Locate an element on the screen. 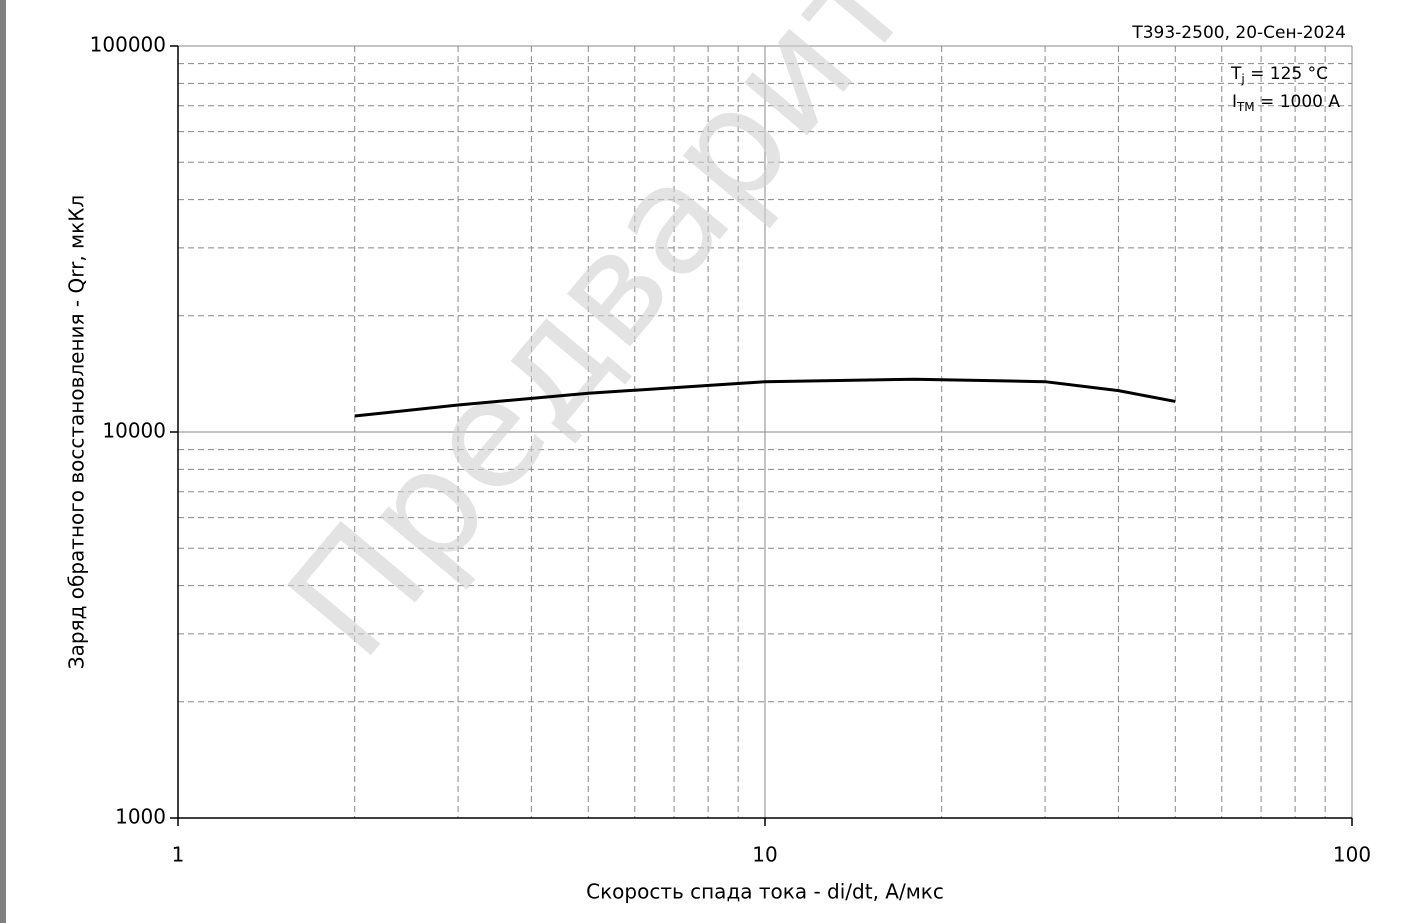 Image resolution: width=1425 pixels, height=923 pixels. x-tick-label: 100 is located at coordinates (1352, 855).